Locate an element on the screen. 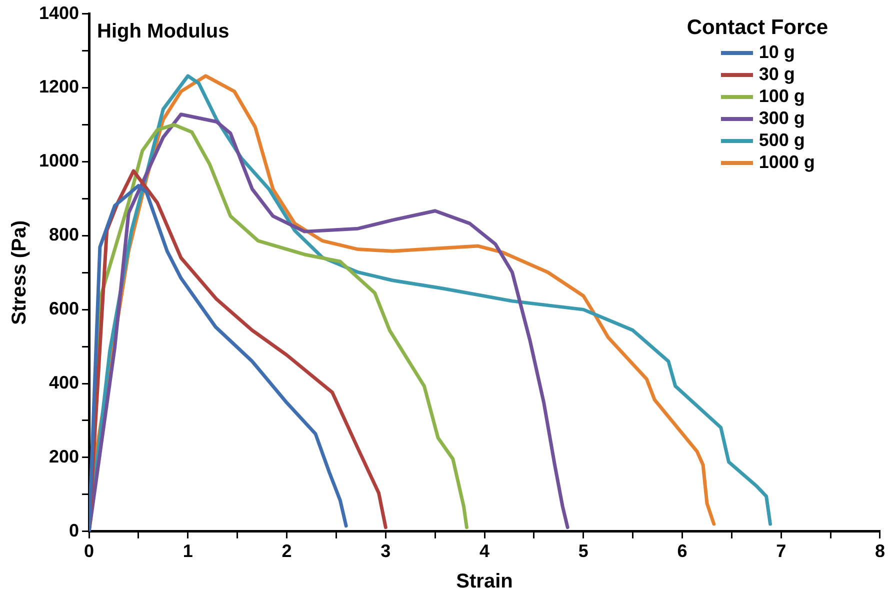  legend-label: 300 g is located at coordinates (781, 119).